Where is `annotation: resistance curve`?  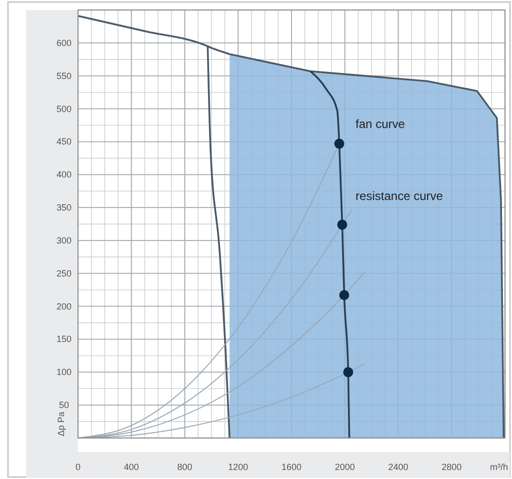
annotation: resistance curve is located at coordinates (400, 196).